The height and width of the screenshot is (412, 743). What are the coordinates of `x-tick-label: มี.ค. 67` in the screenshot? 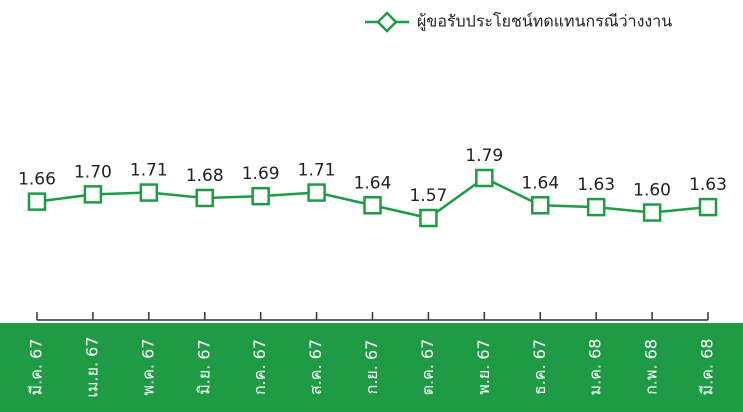 It's located at (36, 367).